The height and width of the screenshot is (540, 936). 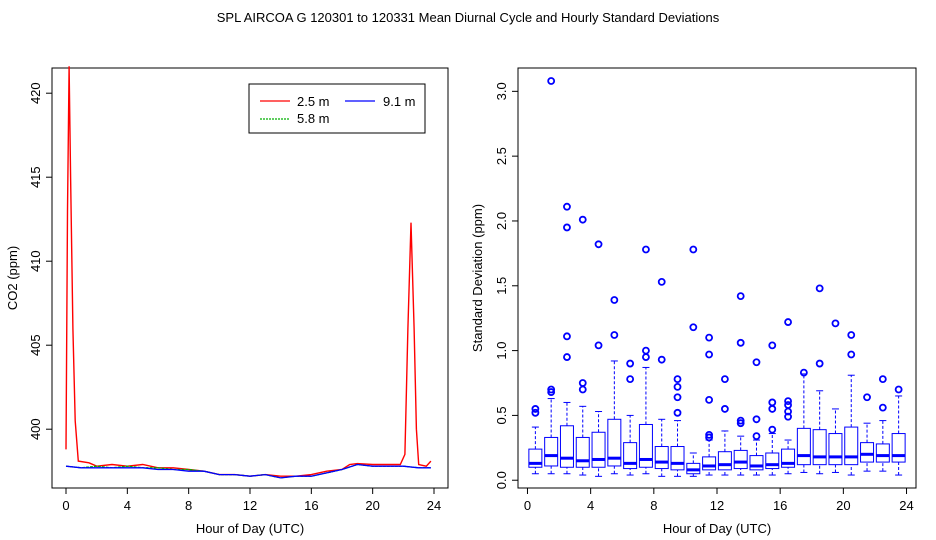 I want to click on co2-y-tick-label: 400, so click(x=35, y=429).